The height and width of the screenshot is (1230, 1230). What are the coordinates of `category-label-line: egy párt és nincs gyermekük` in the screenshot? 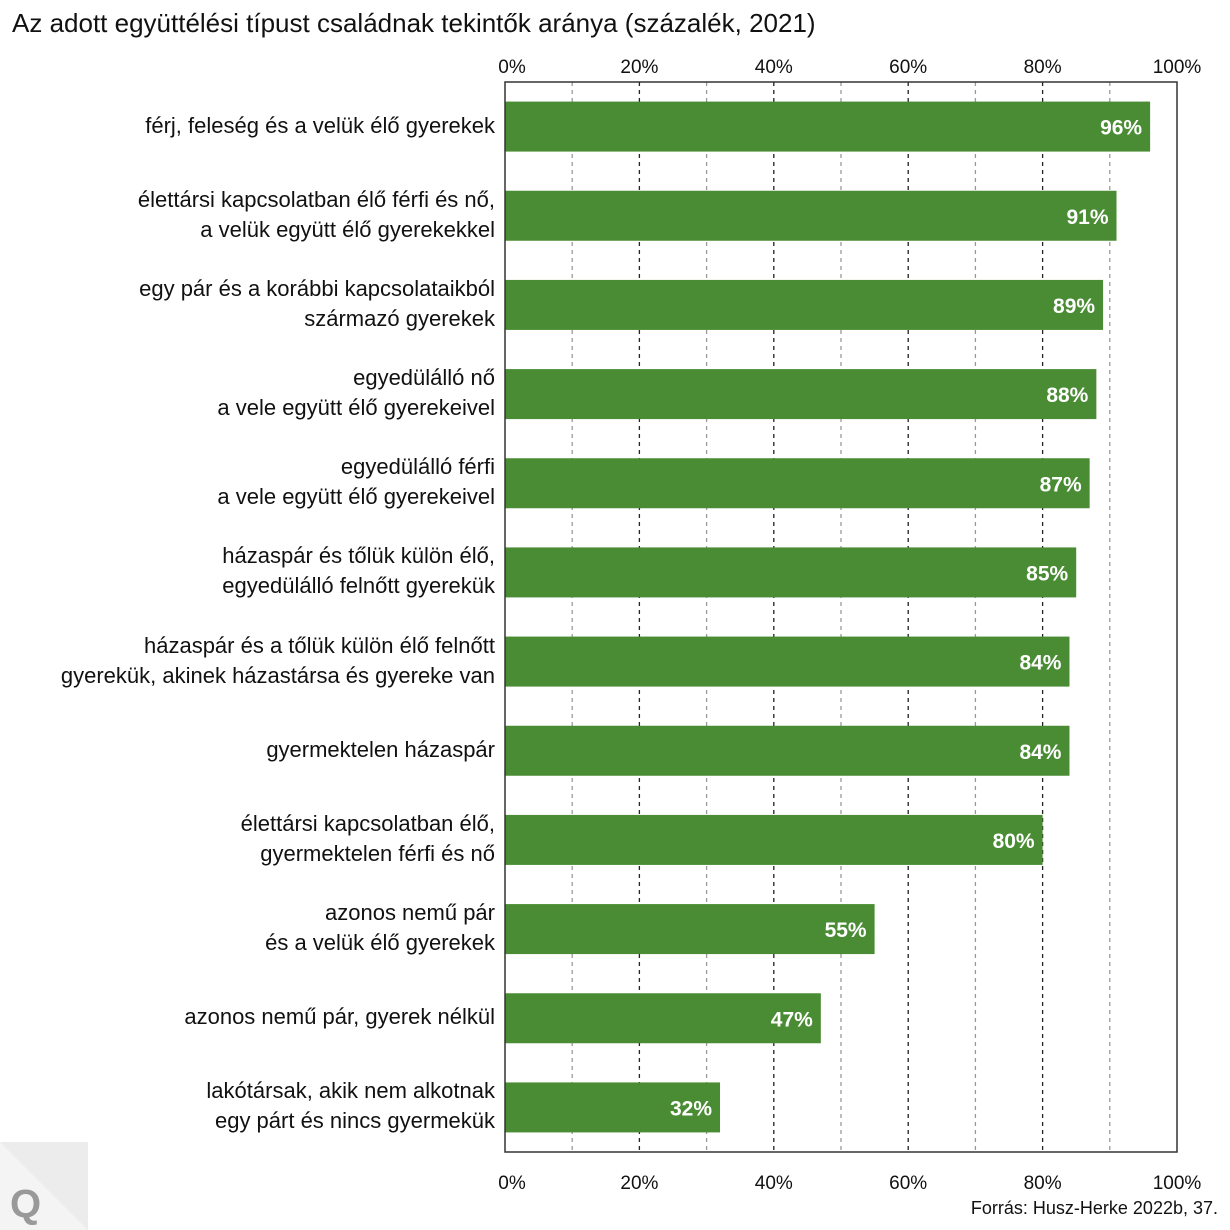 It's located at (354, 1121).